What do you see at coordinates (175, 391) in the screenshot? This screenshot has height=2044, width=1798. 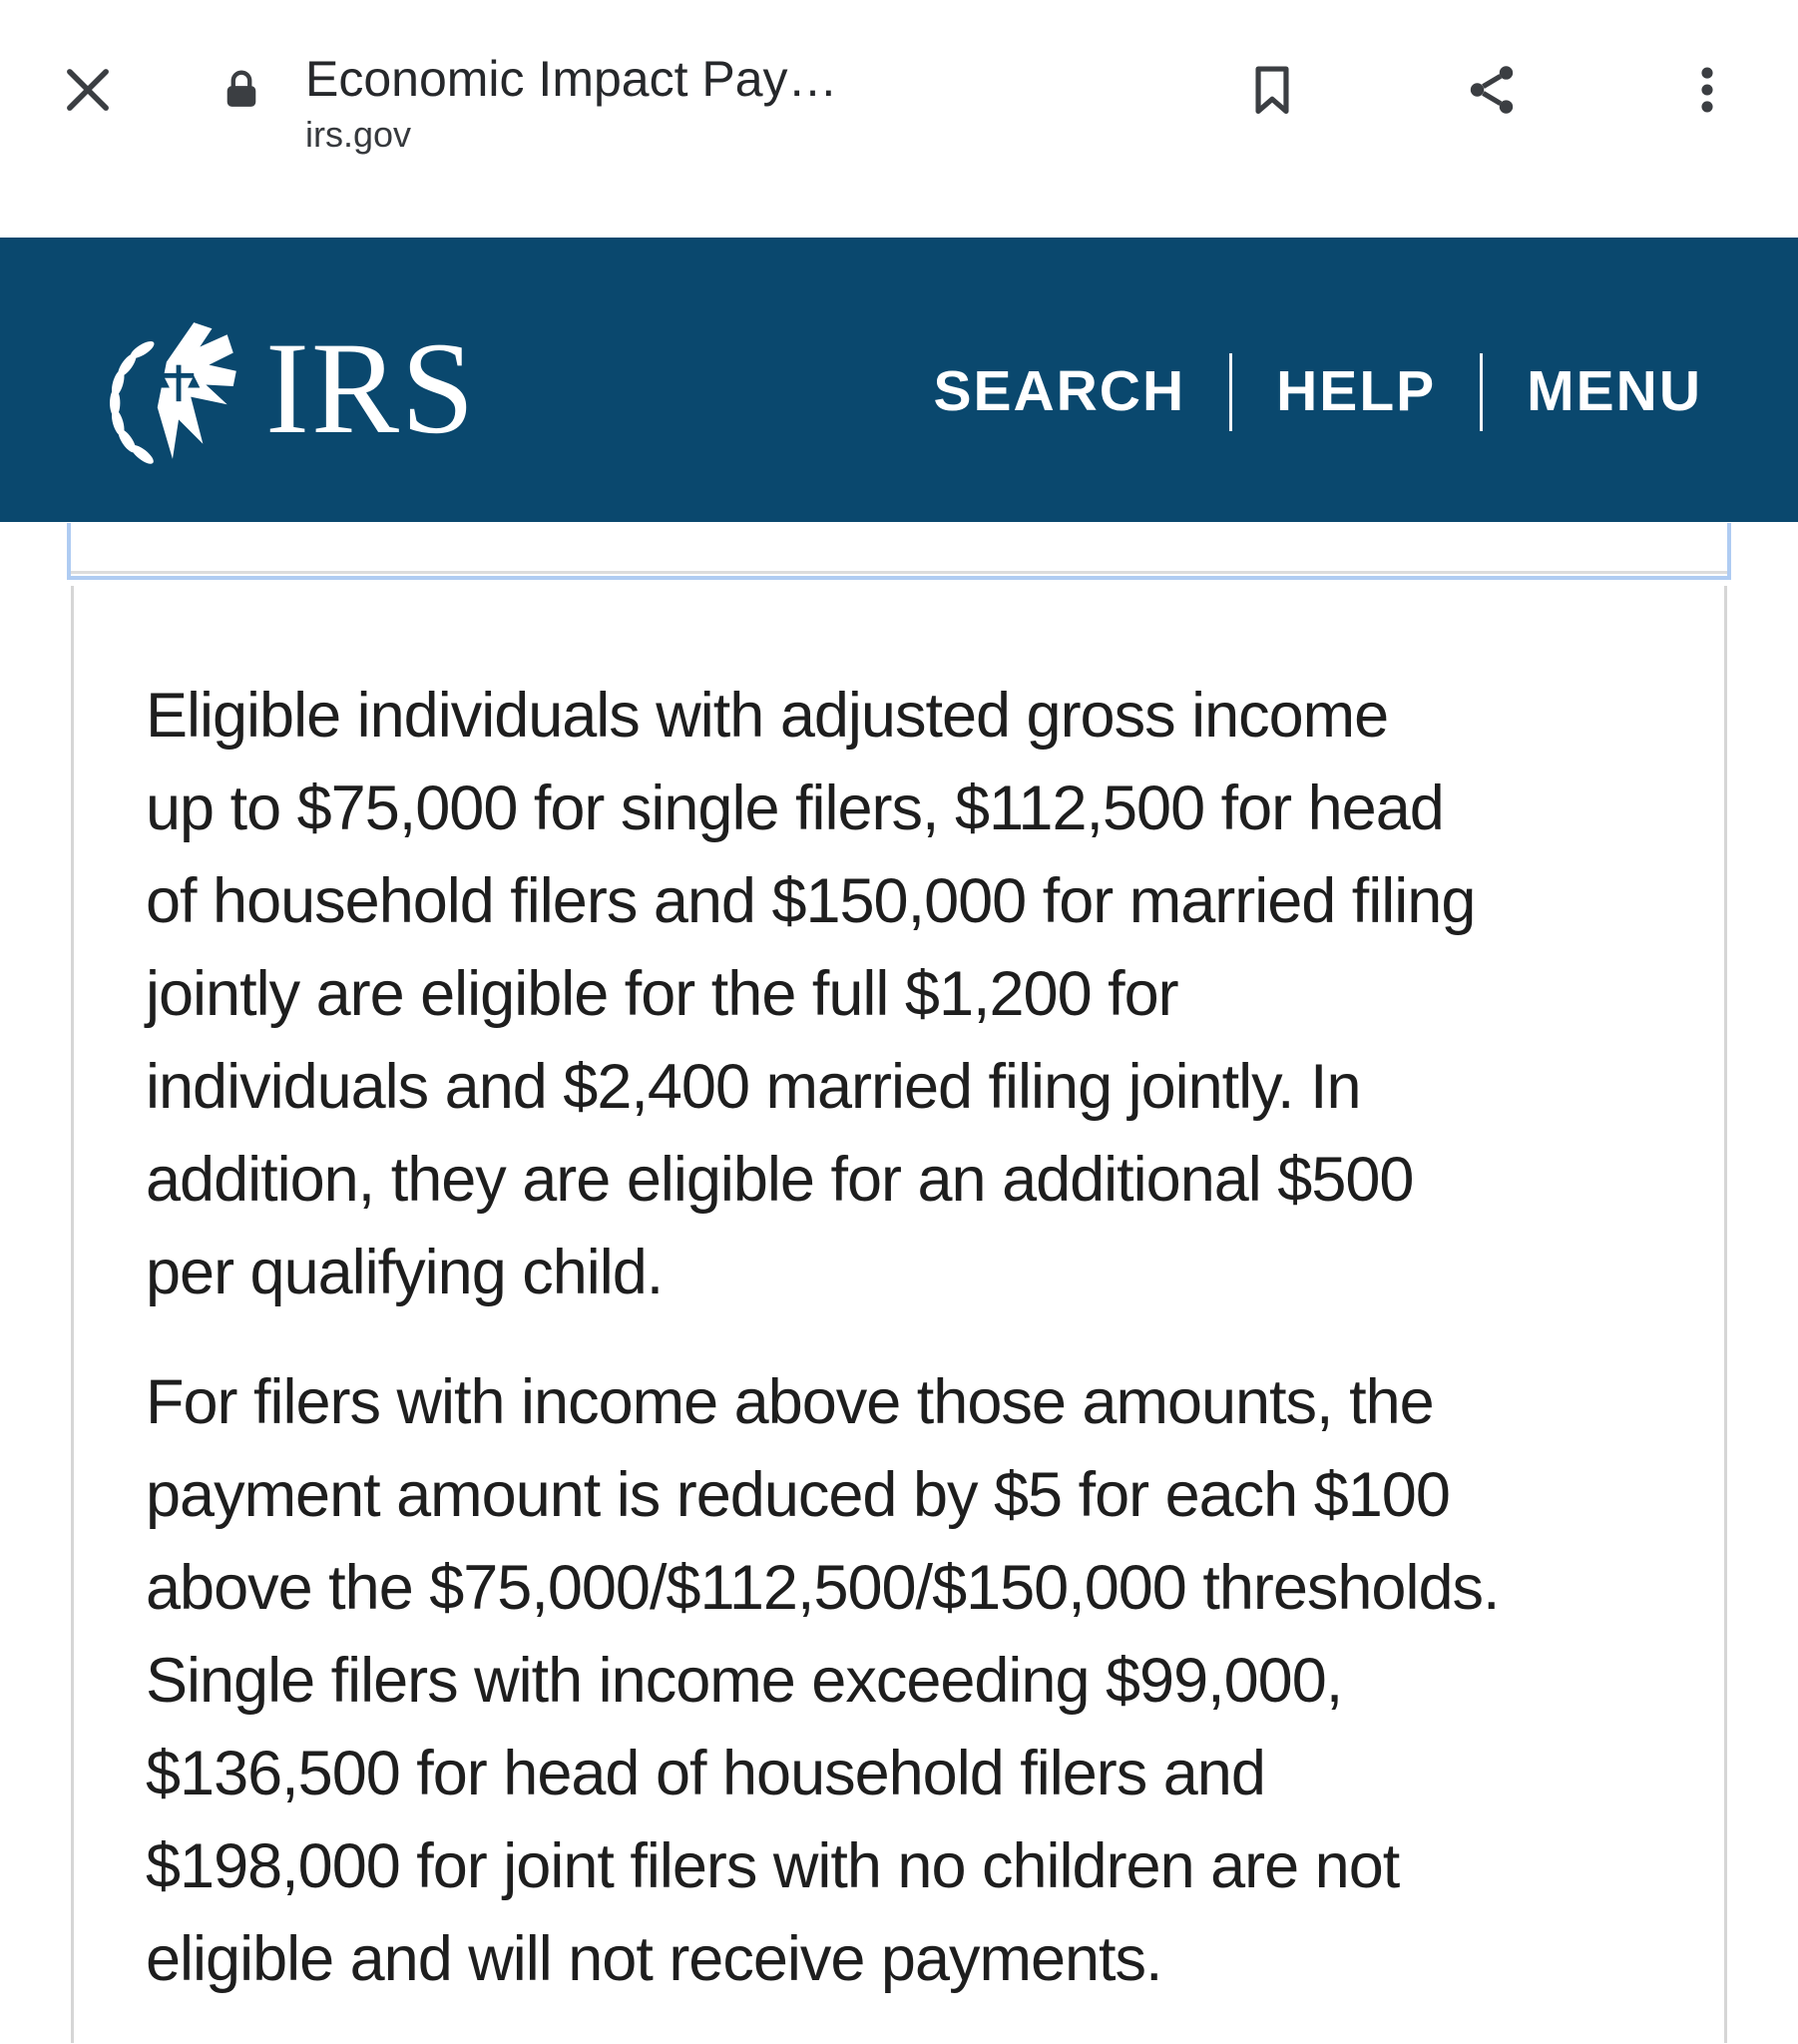 I see `irs-eagle-logo-icon` at bounding box center [175, 391].